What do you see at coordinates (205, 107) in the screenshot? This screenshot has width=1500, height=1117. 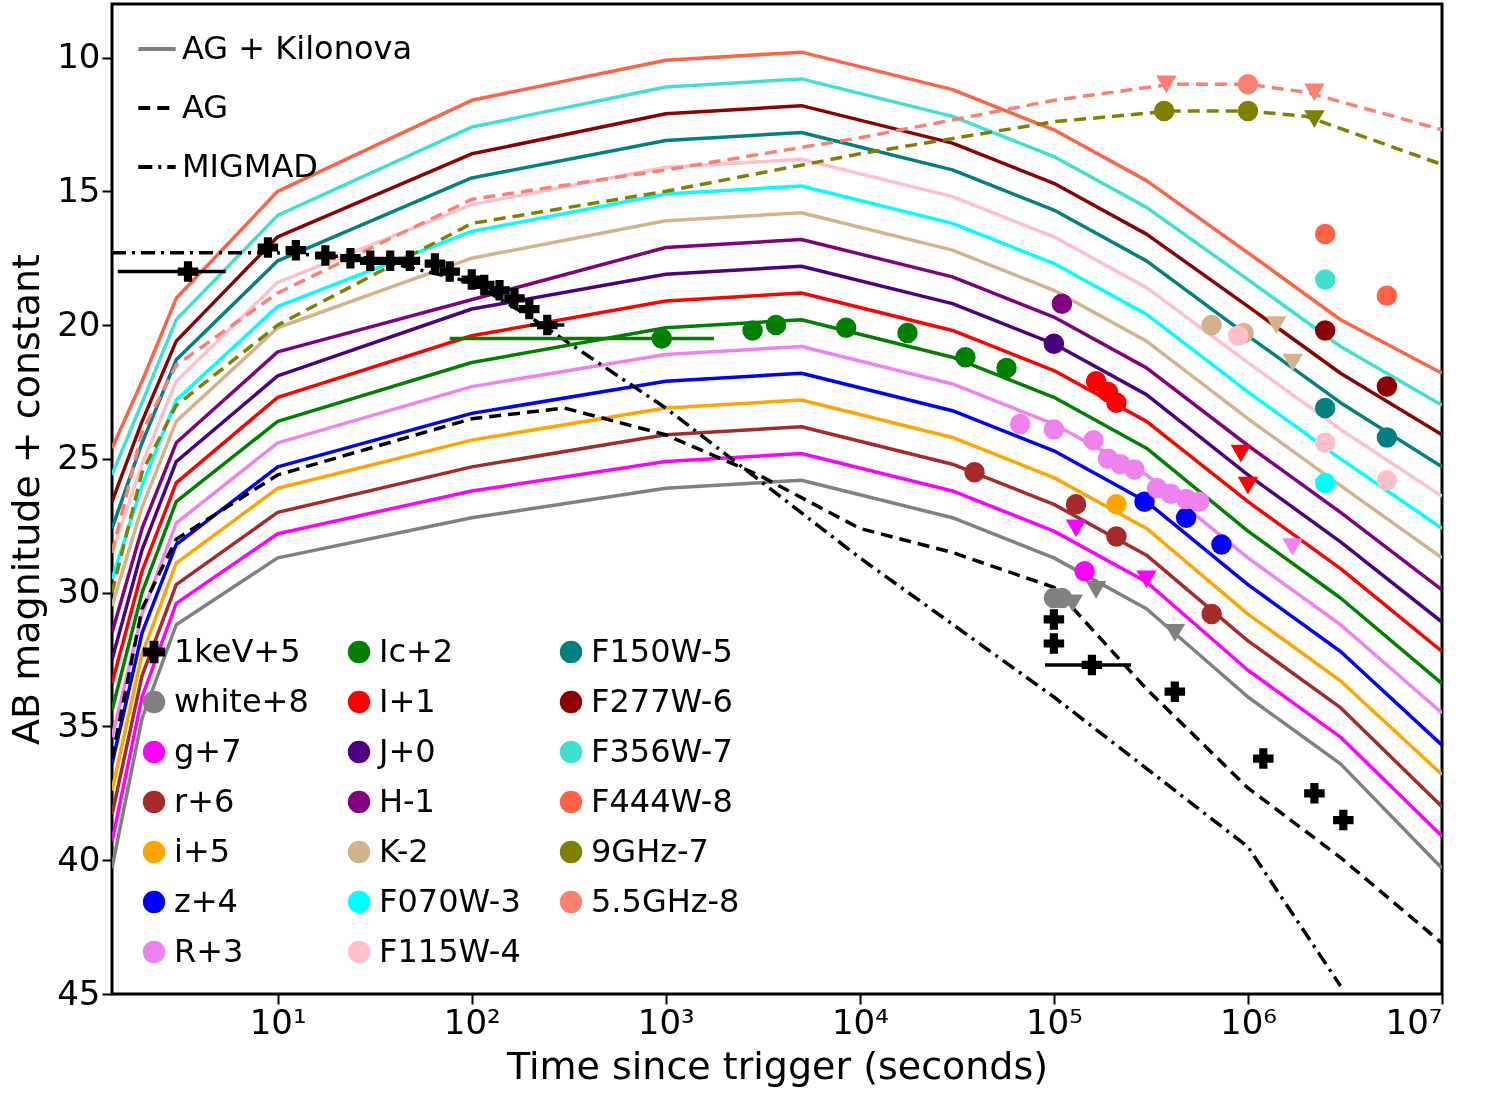 I see `legend-label: AG` at bounding box center [205, 107].